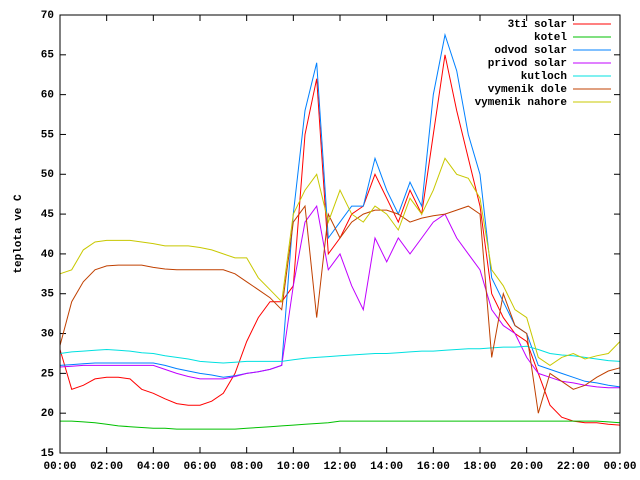  I want to click on x-tick-label: 20:00, so click(526, 467).